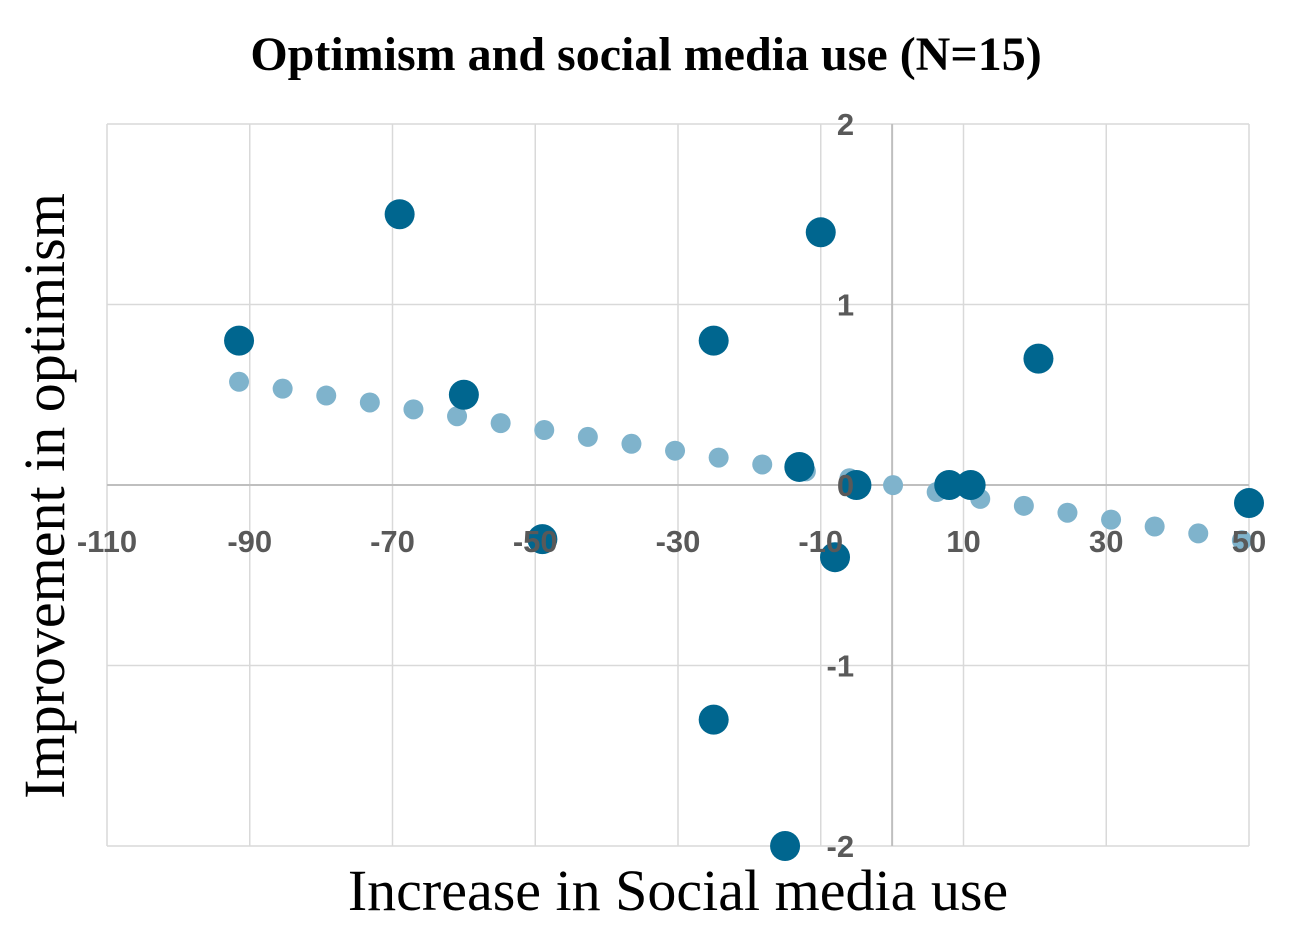  What do you see at coordinates (107, 541) in the screenshot?
I see `x-tick-label: -110` at bounding box center [107, 541].